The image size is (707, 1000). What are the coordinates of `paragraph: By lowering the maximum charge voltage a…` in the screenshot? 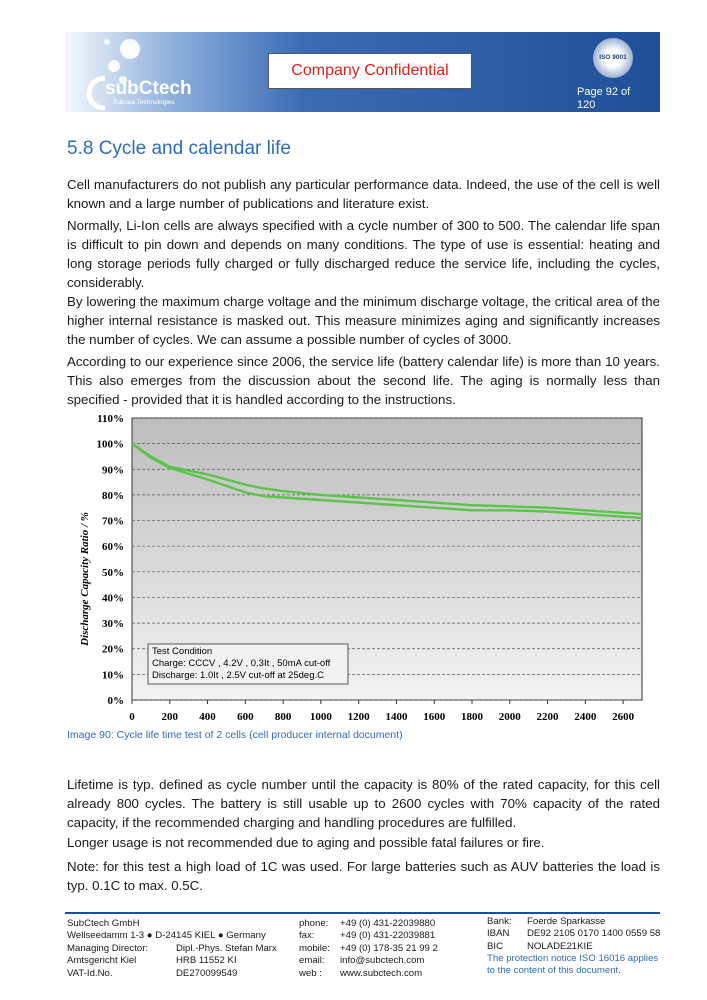 It's located at (363, 320).